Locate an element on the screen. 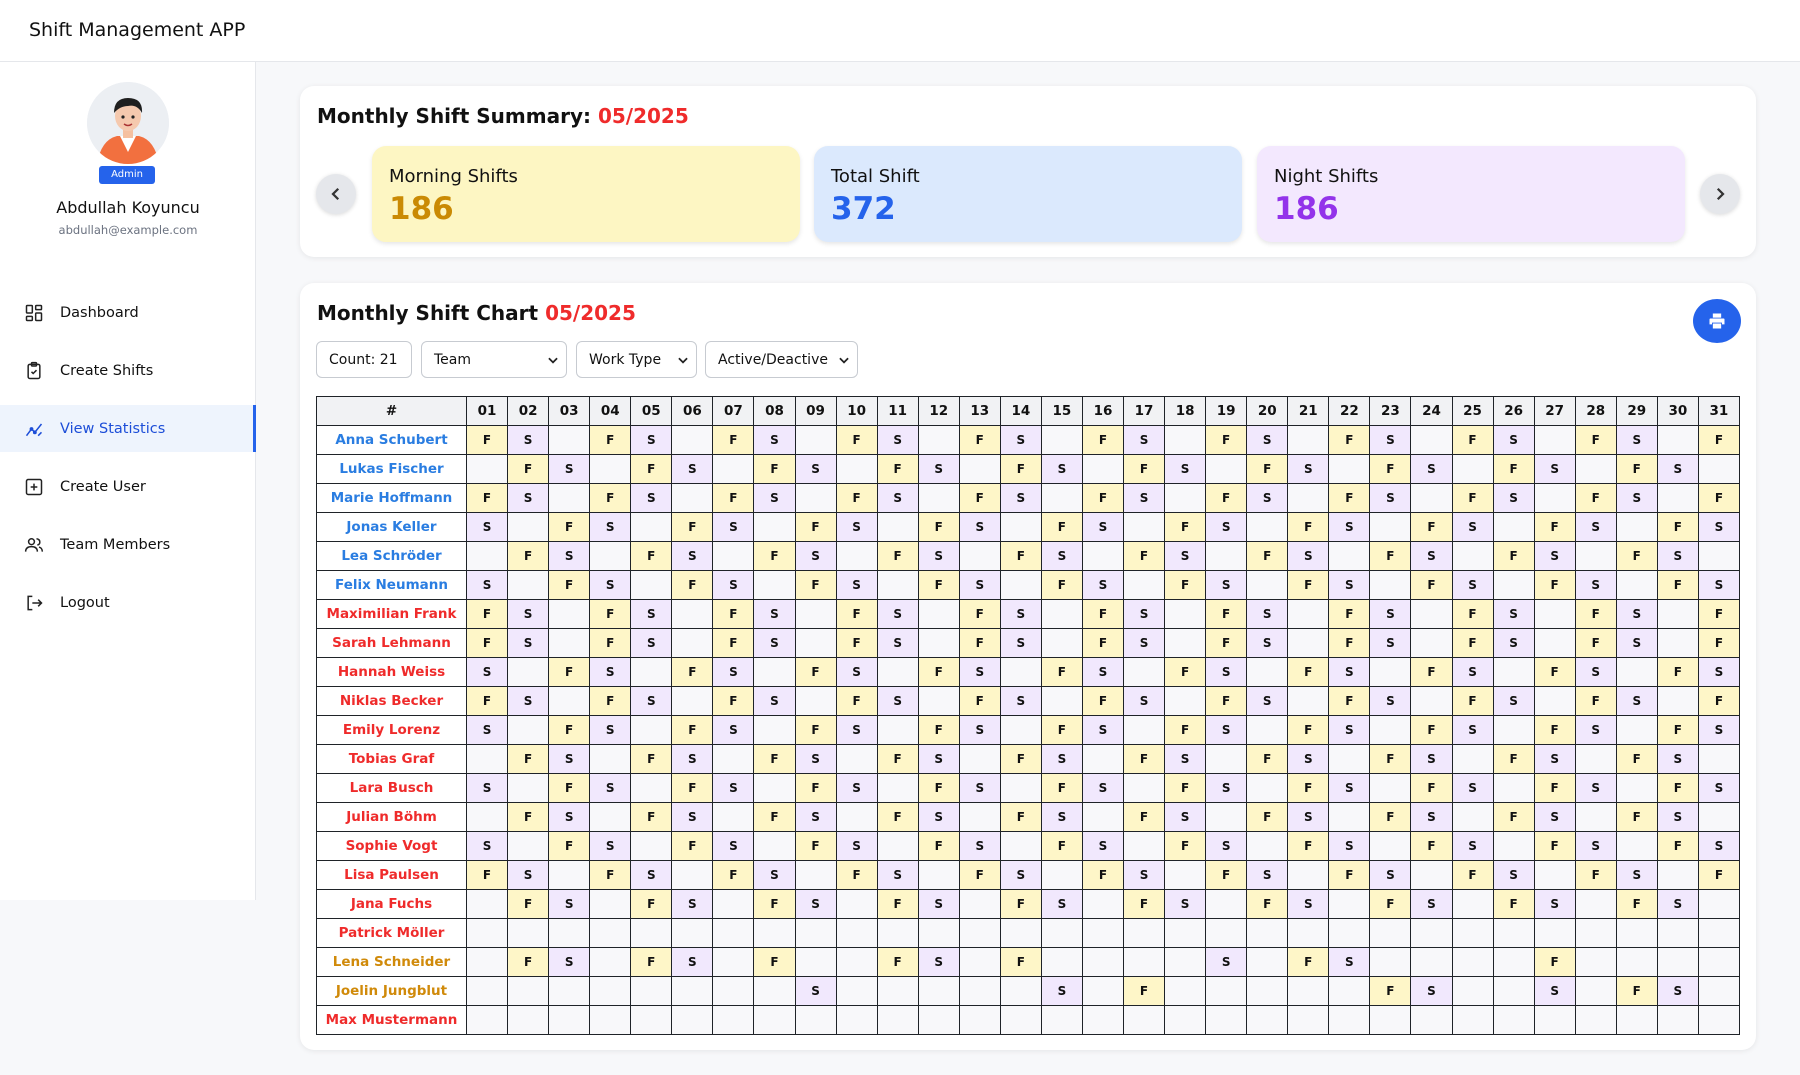 This screenshot has width=1800, height=1075. prev-month-button is located at coordinates (336, 194).